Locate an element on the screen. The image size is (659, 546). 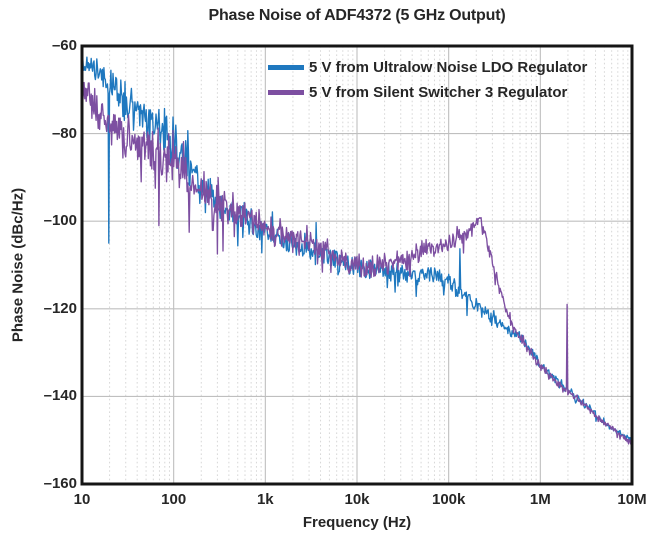
x-tick-label: 100 is located at coordinates (174, 499).